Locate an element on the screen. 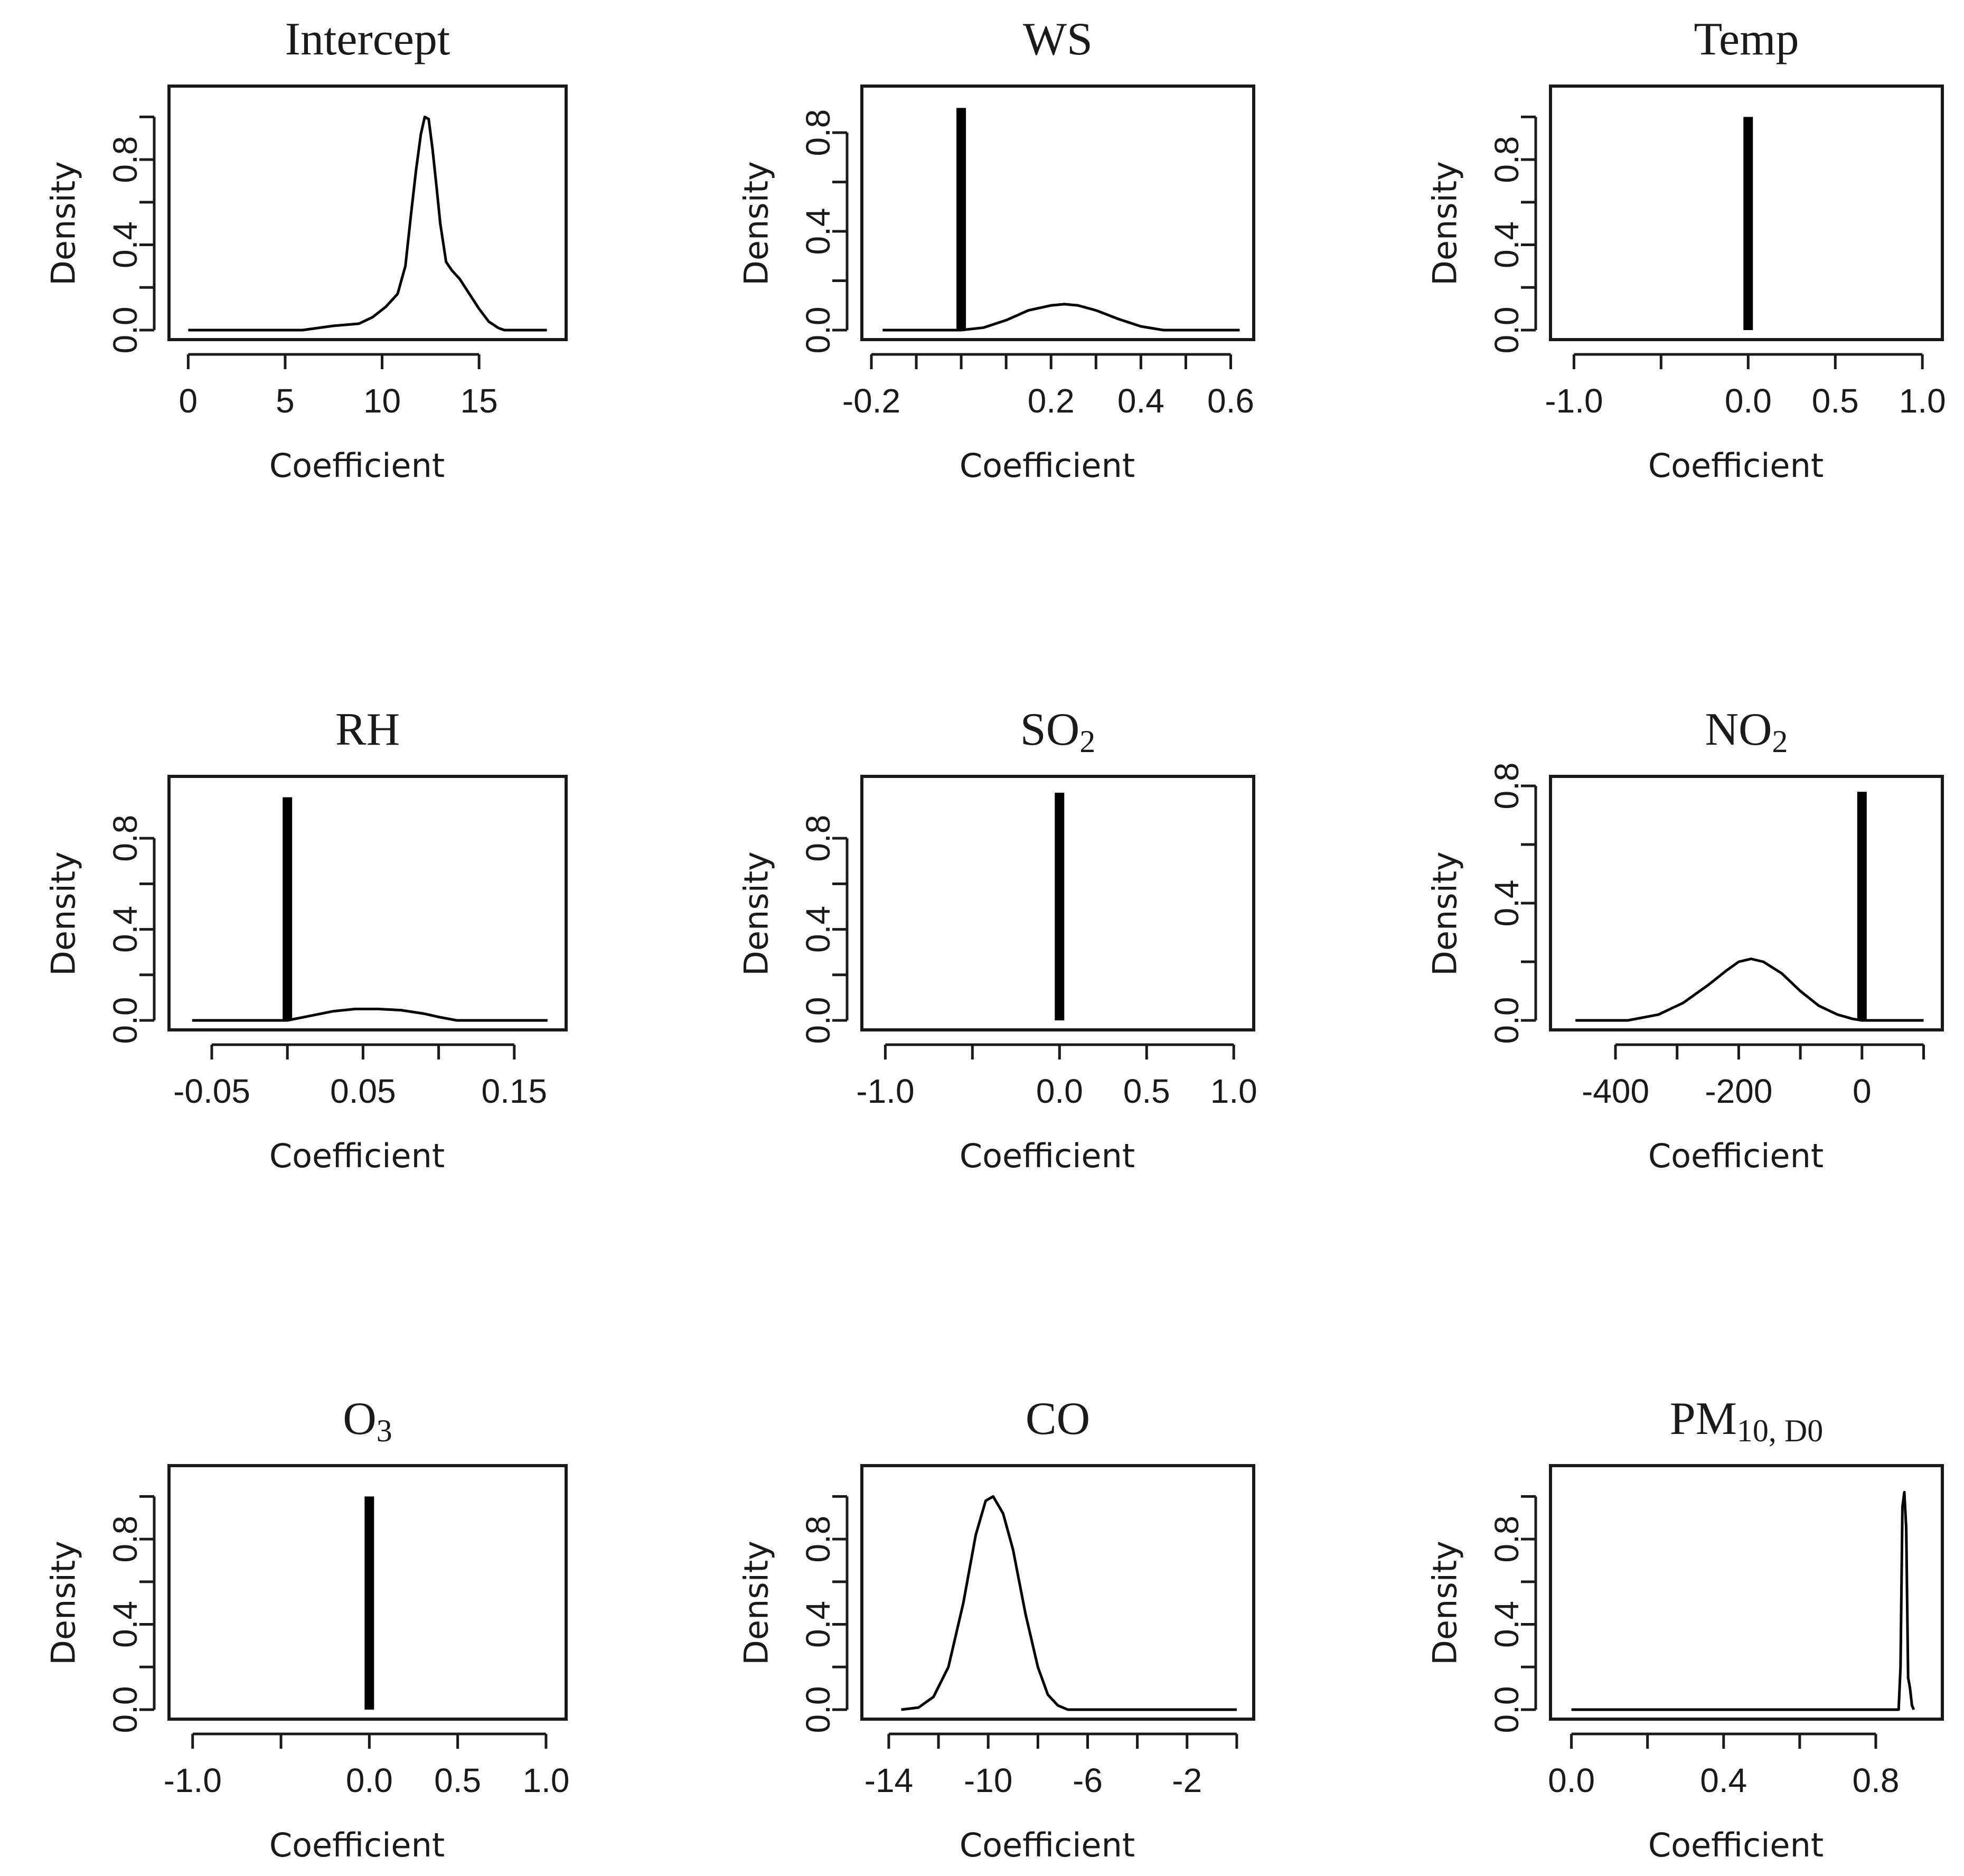 This screenshot has width=1964, height=1876. panel-title-main: Intercept is located at coordinates (367, 39).